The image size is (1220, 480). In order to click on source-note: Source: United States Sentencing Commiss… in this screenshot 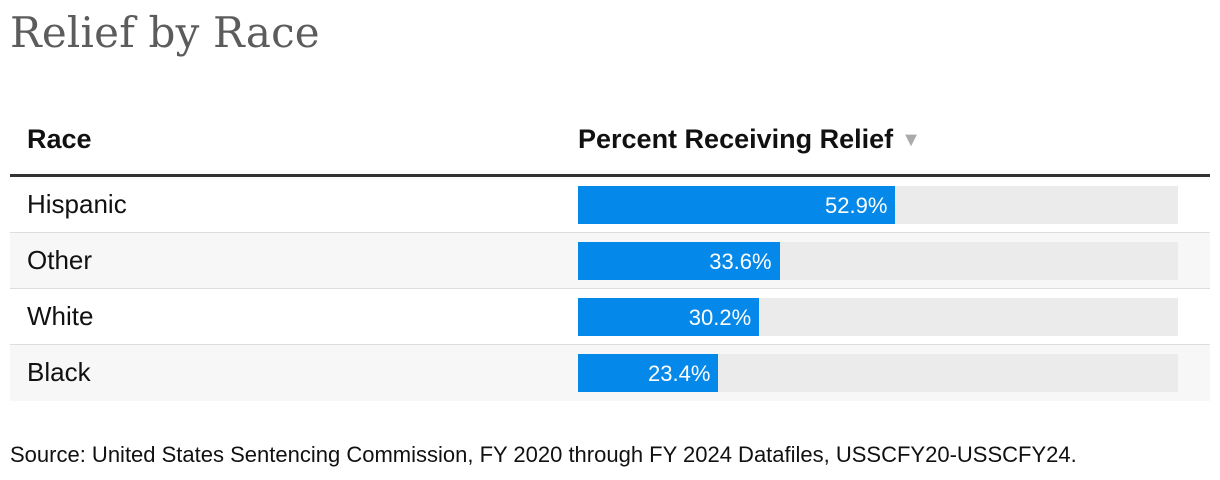, I will do `click(543, 454)`.